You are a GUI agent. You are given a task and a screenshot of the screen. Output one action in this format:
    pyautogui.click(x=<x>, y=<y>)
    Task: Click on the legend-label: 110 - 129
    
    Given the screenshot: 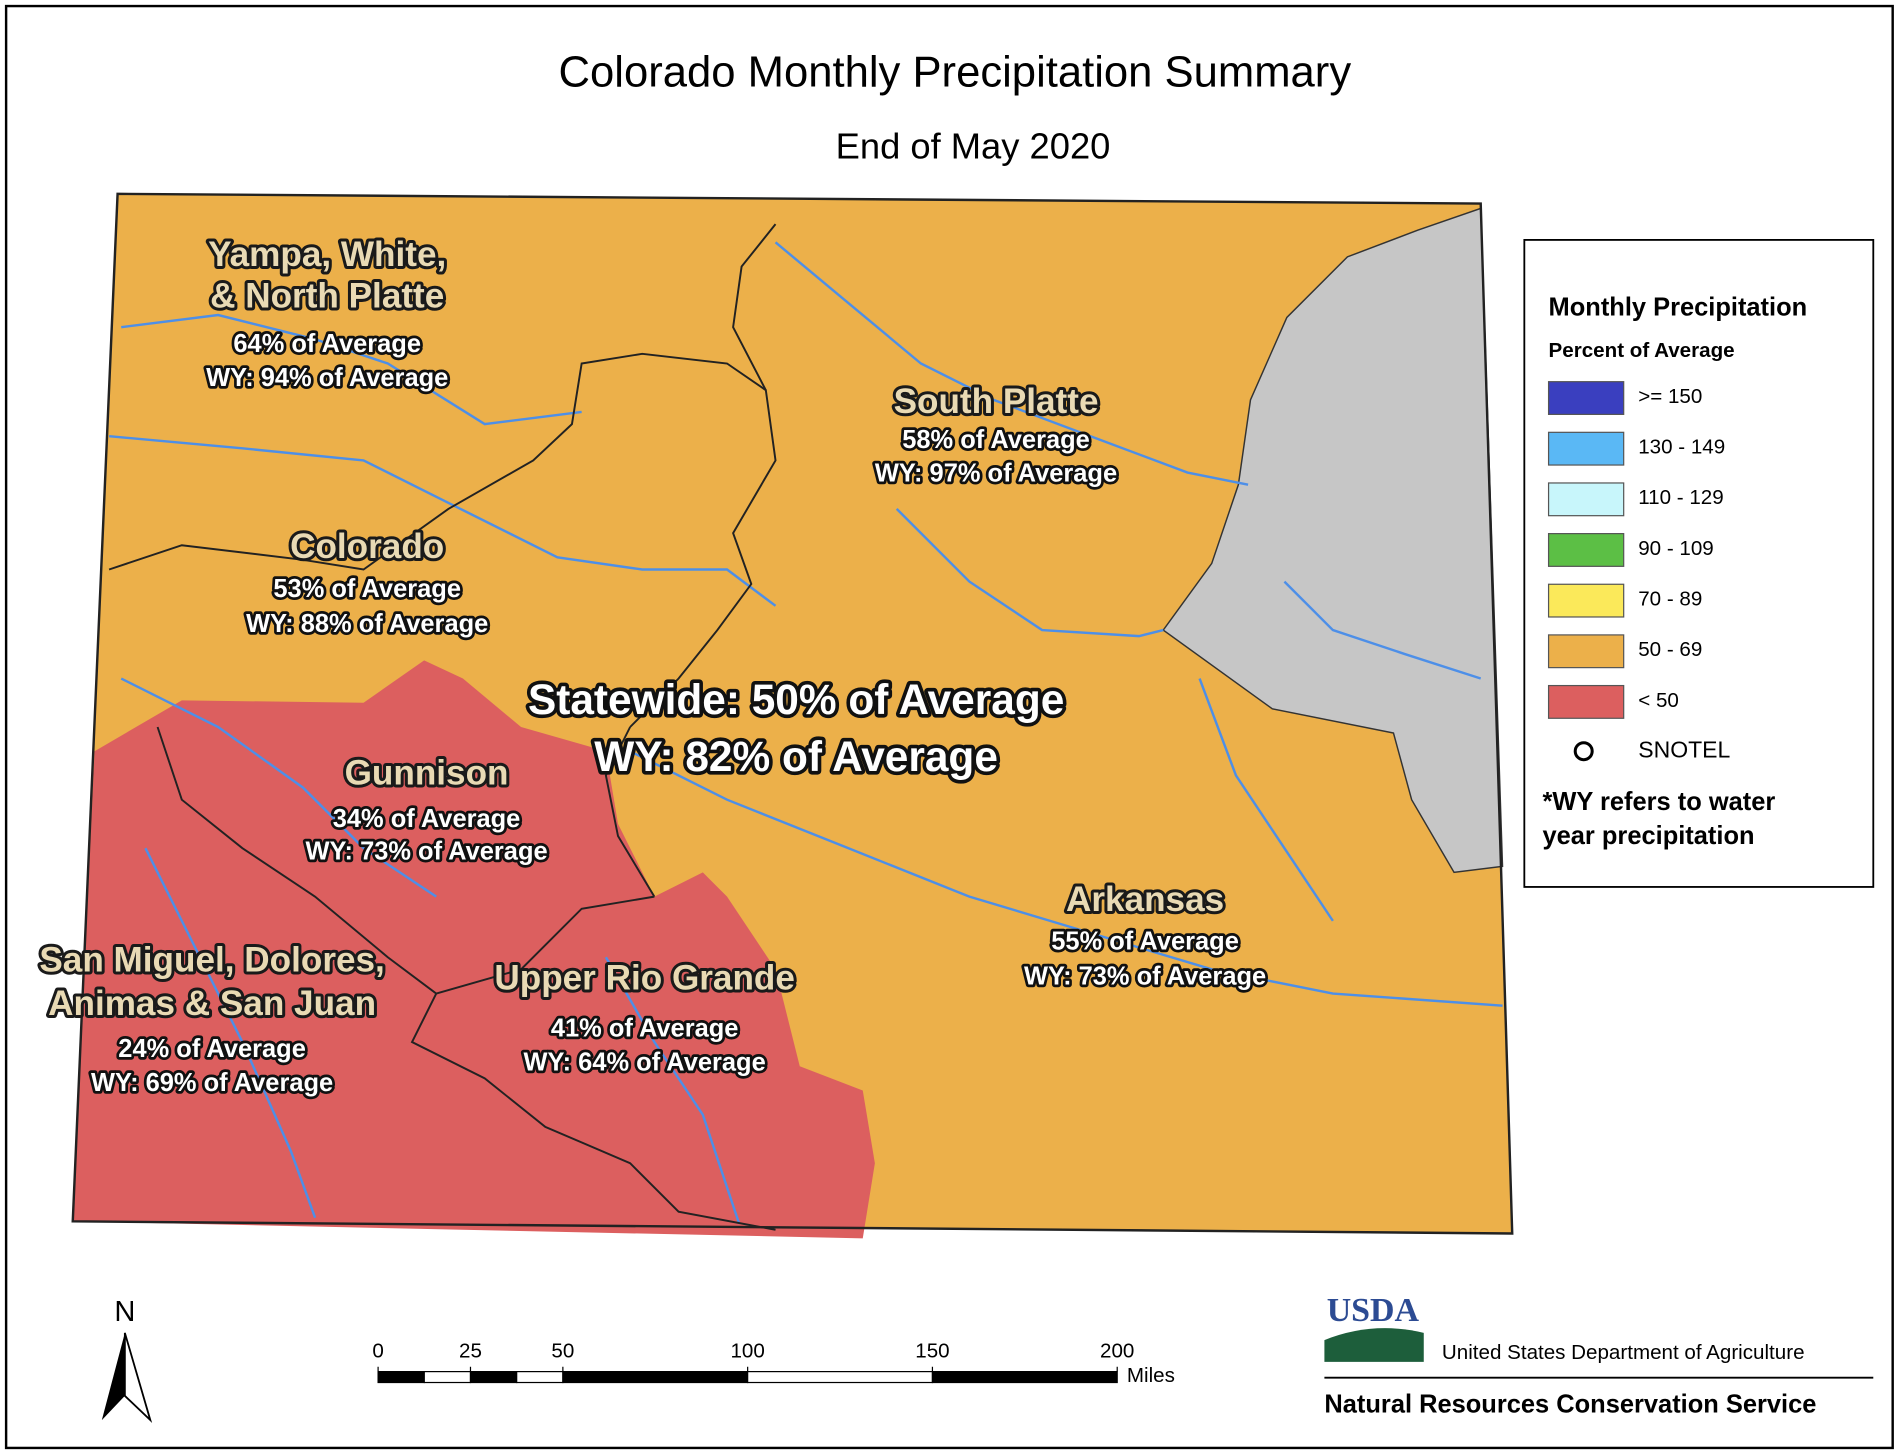 What is the action you would take?
    pyautogui.click(x=1680, y=497)
    